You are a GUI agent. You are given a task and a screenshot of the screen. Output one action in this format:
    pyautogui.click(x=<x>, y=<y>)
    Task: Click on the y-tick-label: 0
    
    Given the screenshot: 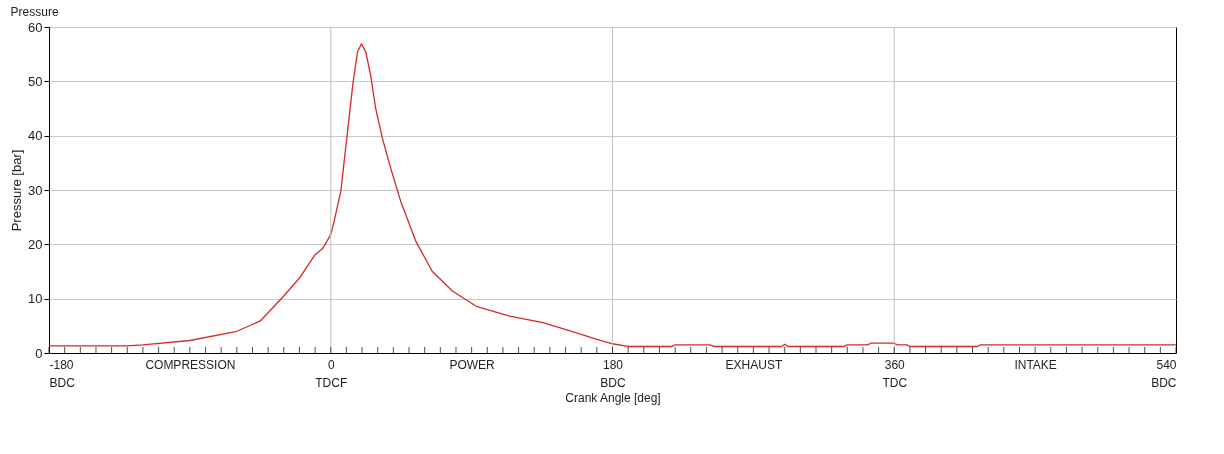 What is the action you would take?
    pyautogui.click(x=39, y=353)
    